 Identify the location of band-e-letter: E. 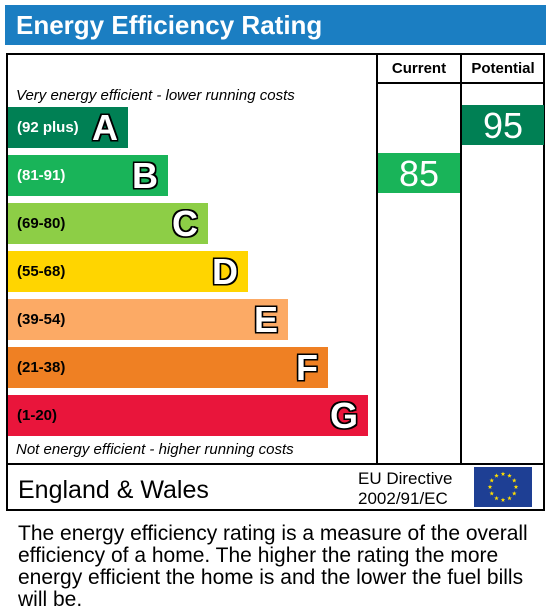
(265, 319).